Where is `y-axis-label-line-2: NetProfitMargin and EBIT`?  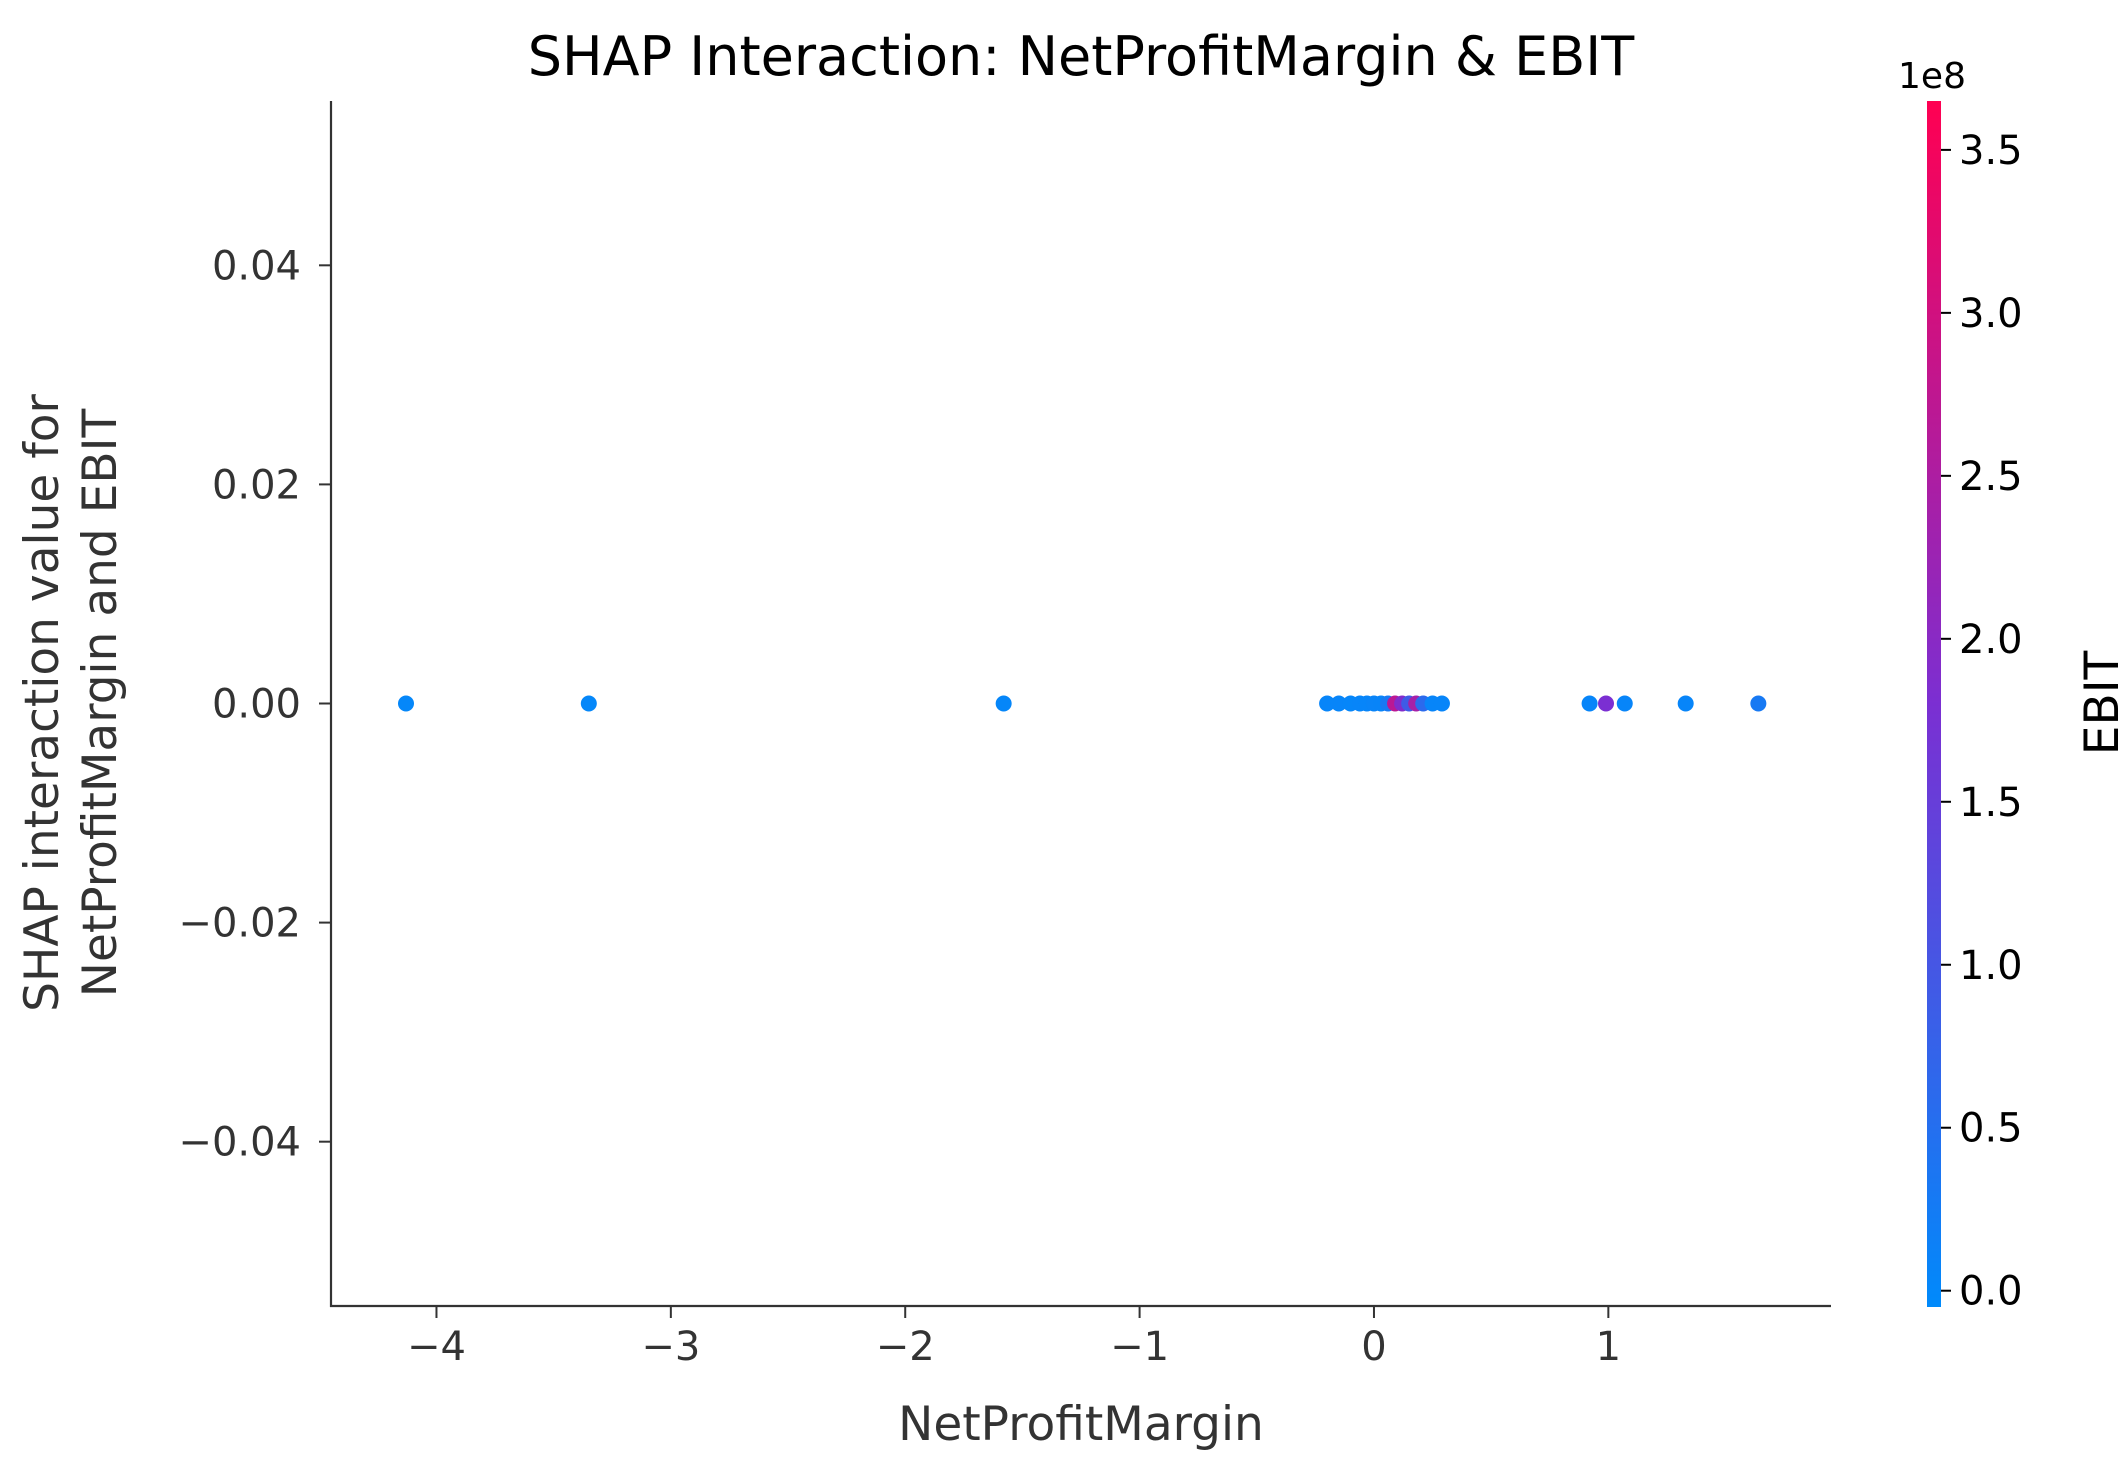
y-axis-label-line-2: NetProfitMargin and EBIT is located at coordinates (100, 702).